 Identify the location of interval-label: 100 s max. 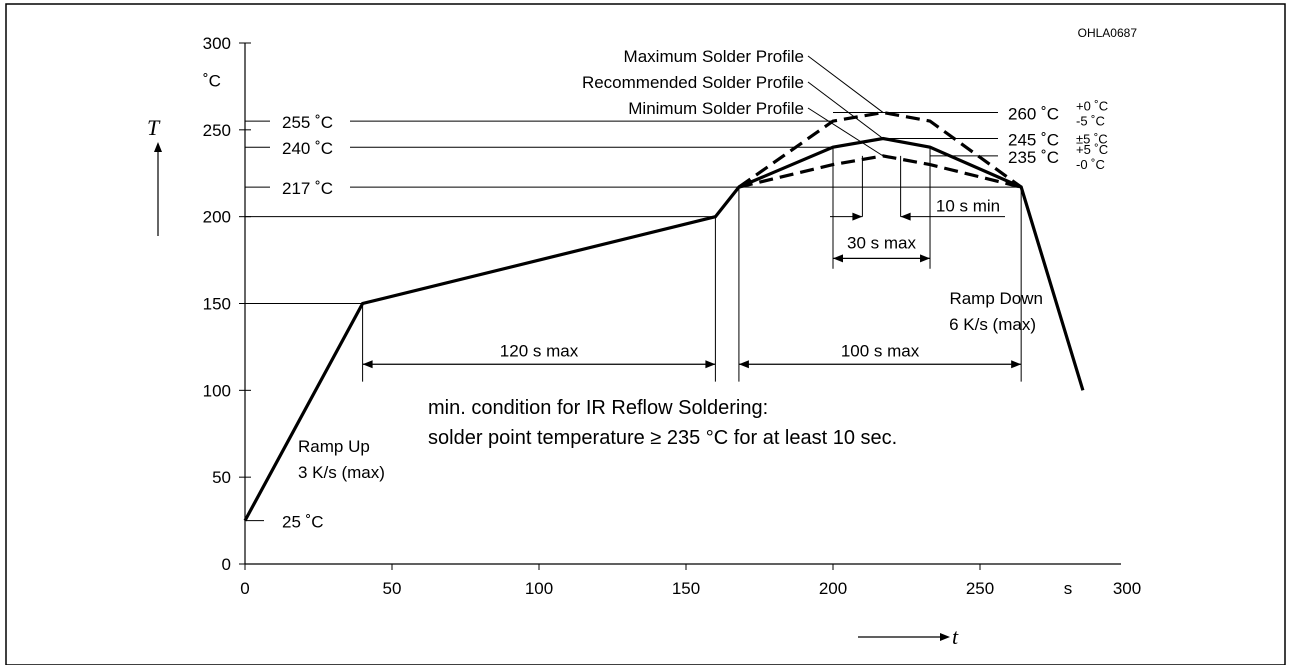
(880, 350).